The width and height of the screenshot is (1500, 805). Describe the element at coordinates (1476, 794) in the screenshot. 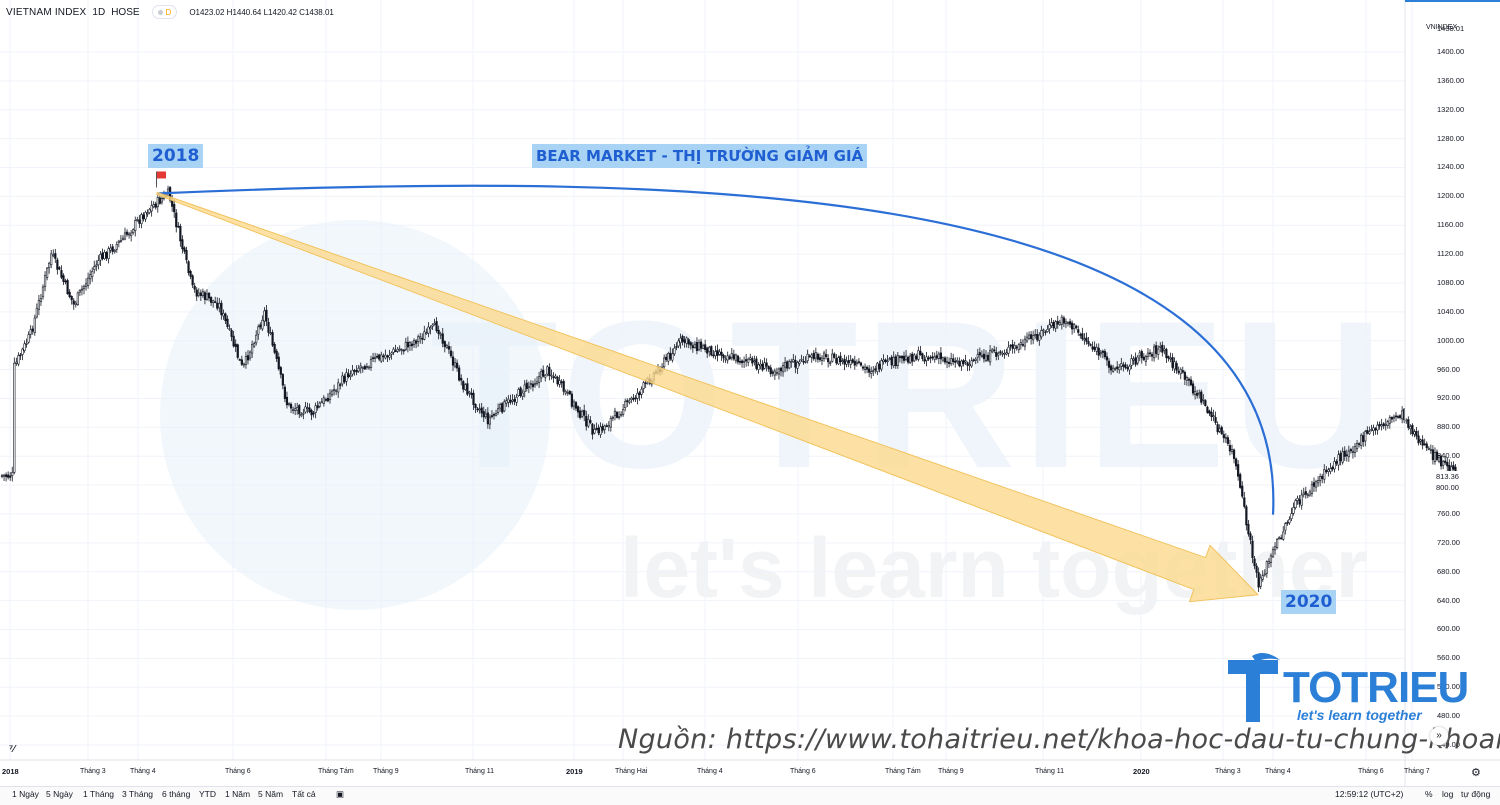

I see `auto-scale-toggle: tự động` at that location.